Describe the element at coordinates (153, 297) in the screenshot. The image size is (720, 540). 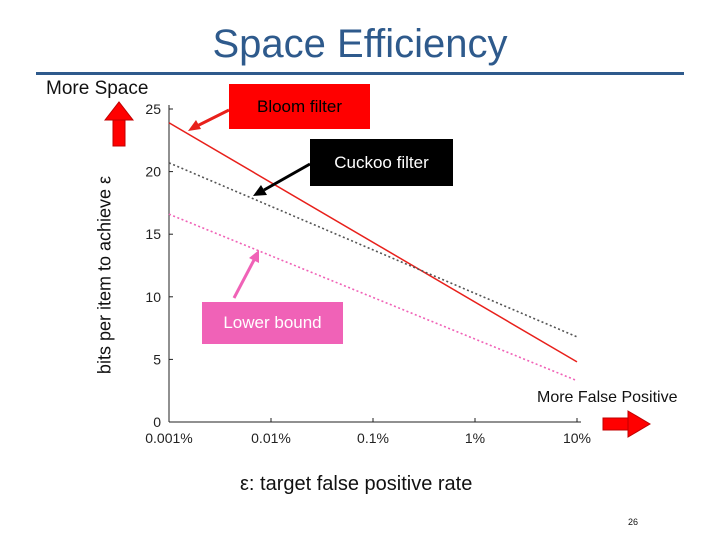
I see `y-tick-label: 10` at that location.